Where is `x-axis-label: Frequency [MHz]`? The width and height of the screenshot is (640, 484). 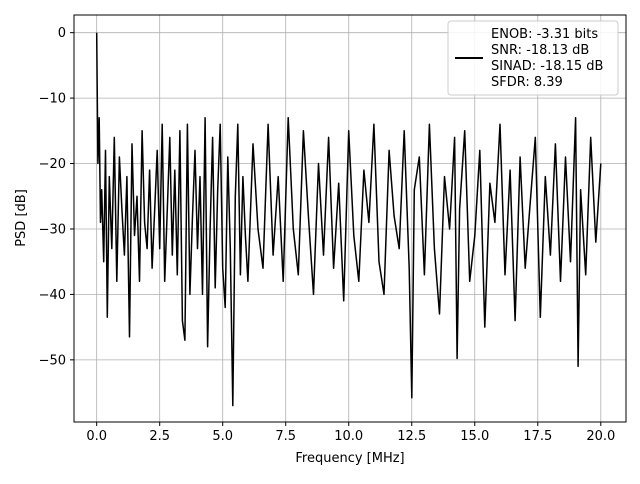 x-axis-label: Frequency [MHz] is located at coordinates (349, 458).